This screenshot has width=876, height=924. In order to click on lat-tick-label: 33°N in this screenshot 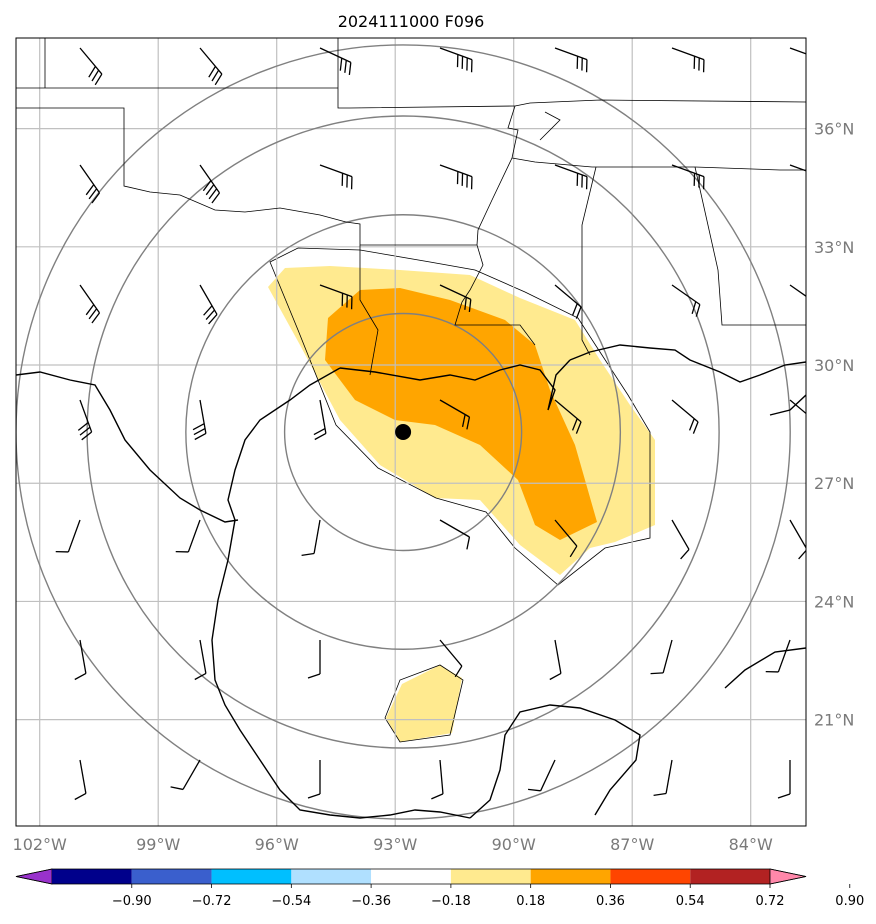, I will do `click(834, 247)`.